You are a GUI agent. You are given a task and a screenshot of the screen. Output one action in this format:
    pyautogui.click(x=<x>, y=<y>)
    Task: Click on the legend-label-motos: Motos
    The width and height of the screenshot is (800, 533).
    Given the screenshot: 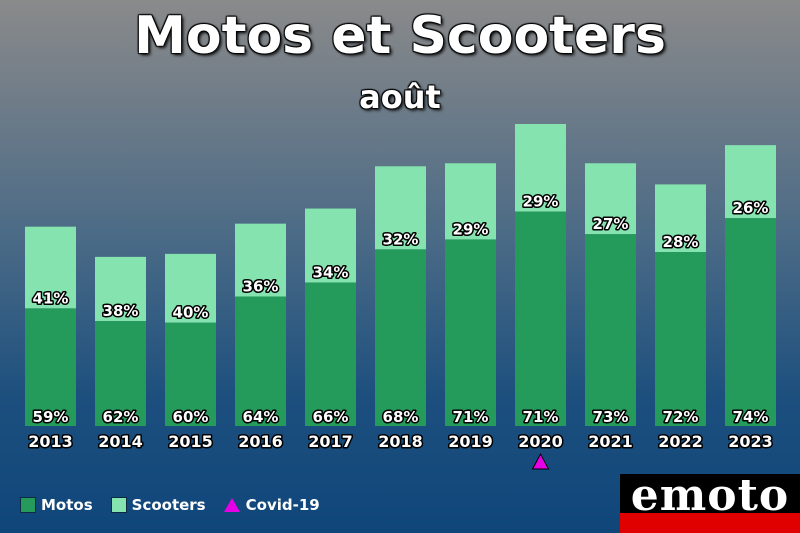 What is the action you would take?
    pyautogui.click(x=67, y=505)
    